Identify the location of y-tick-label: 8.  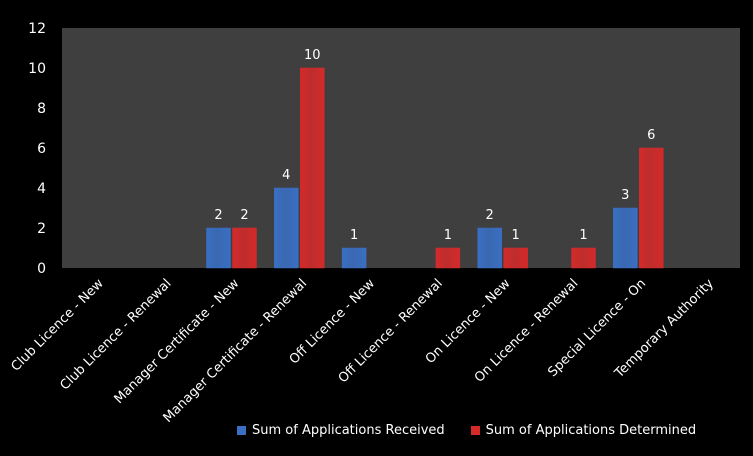
(41, 109).